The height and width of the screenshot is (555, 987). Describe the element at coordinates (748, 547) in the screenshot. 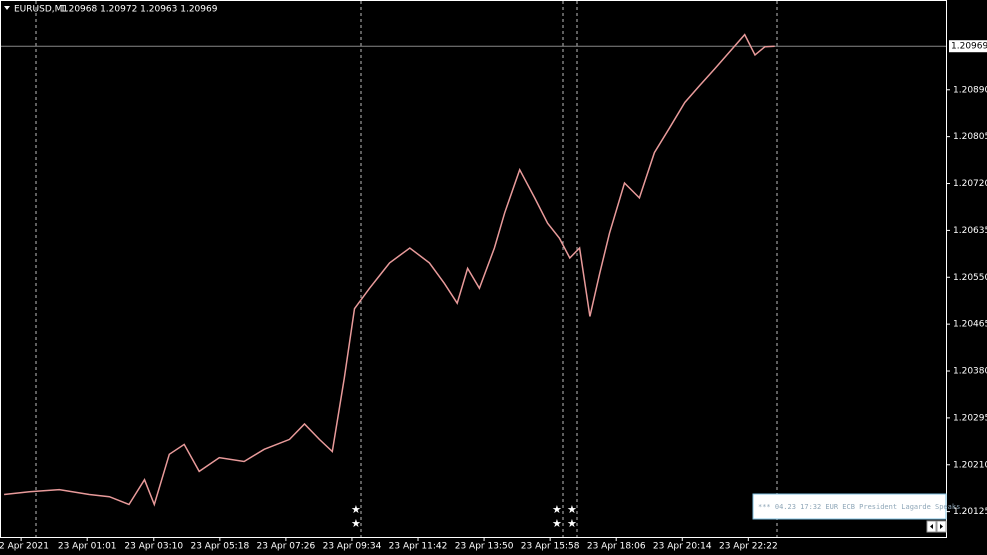

I see `x-tick-label: 23 Apr 22:22` at that location.